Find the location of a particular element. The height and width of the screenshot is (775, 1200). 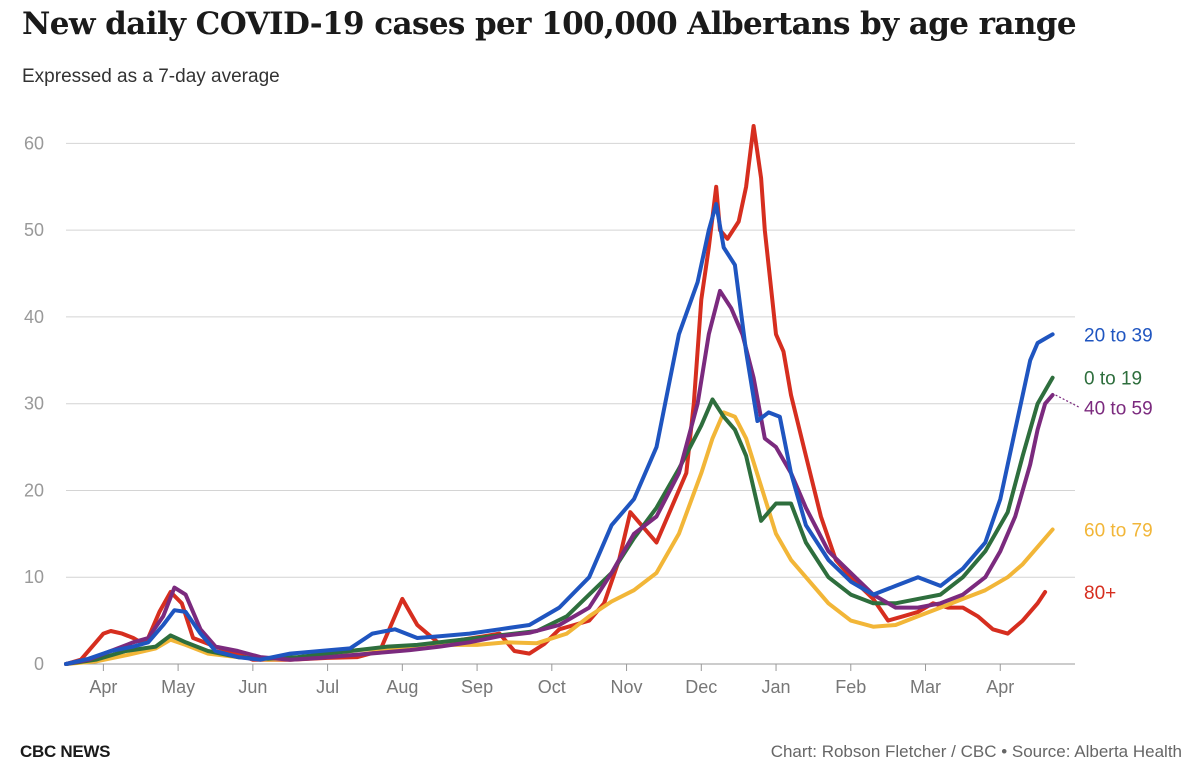

y-tick-label: 10 is located at coordinates (34, 577).